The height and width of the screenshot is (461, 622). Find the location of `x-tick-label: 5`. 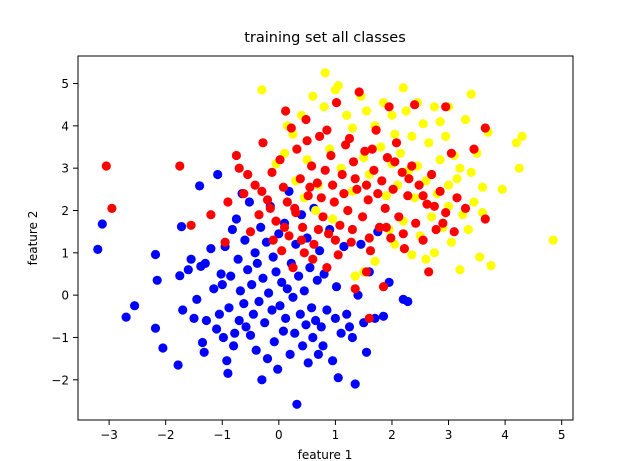

x-tick-label: 5 is located at coordinates (562, 435).